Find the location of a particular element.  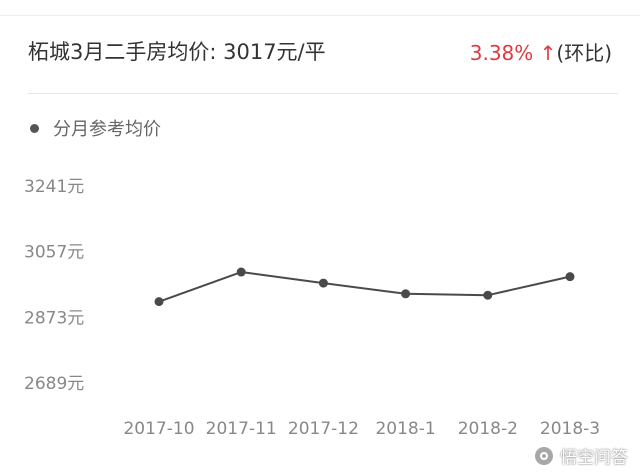

y-tick-label: 3241元 is located at coordinates (54, 187).